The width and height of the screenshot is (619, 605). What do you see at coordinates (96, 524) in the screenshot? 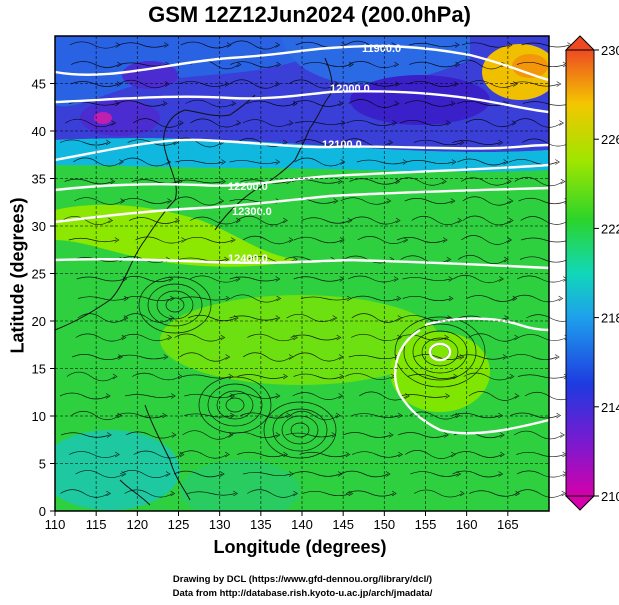
I see `x-tick-label: 115` at bounding box center [96, 524].